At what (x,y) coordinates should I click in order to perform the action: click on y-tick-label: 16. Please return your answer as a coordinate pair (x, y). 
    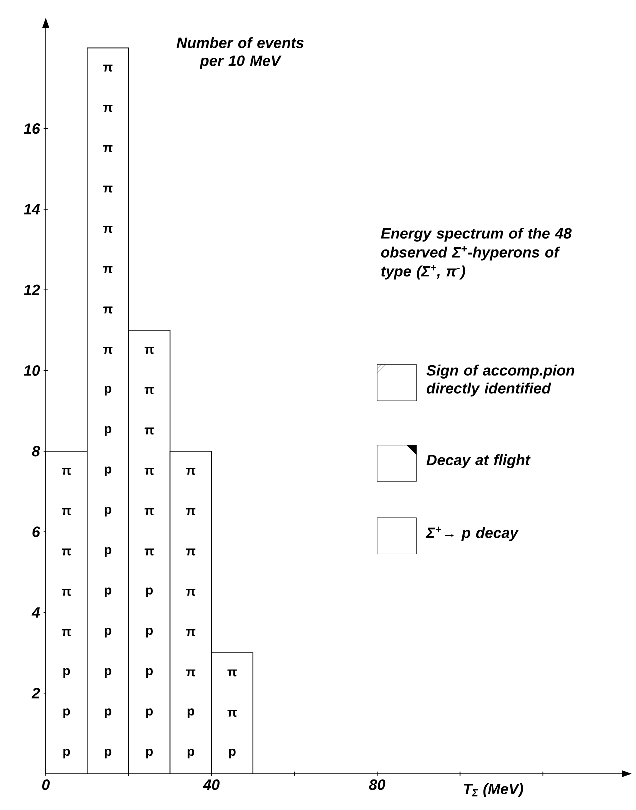
    Looking at the image, I should click on (32, 129).